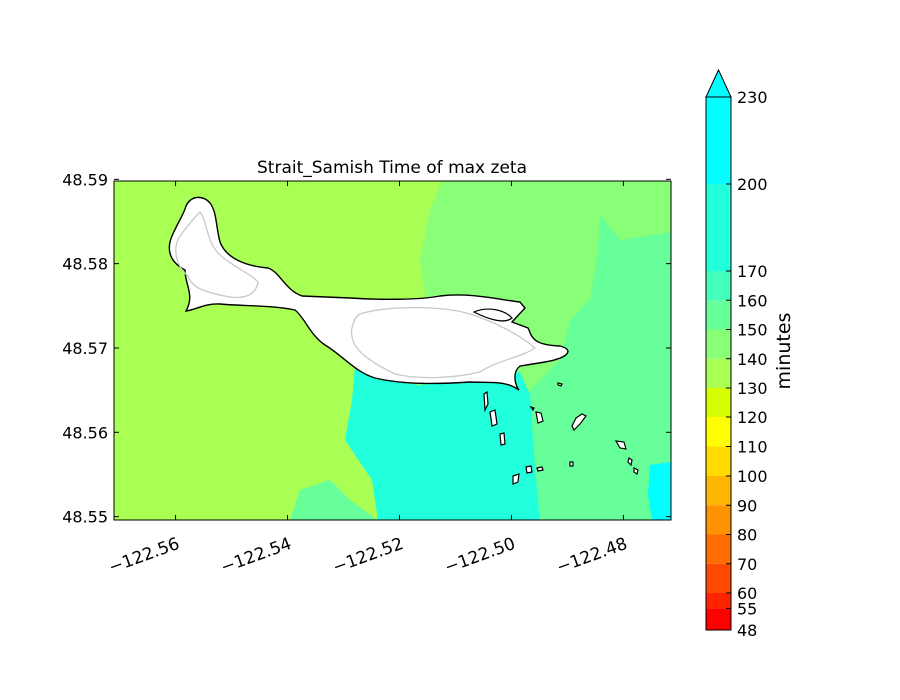 This screenshot has height=700, width=900. Describe the element at coordinates (752, 271) in the screenshot. I see `colorbar-tick-label: 170` at that location.